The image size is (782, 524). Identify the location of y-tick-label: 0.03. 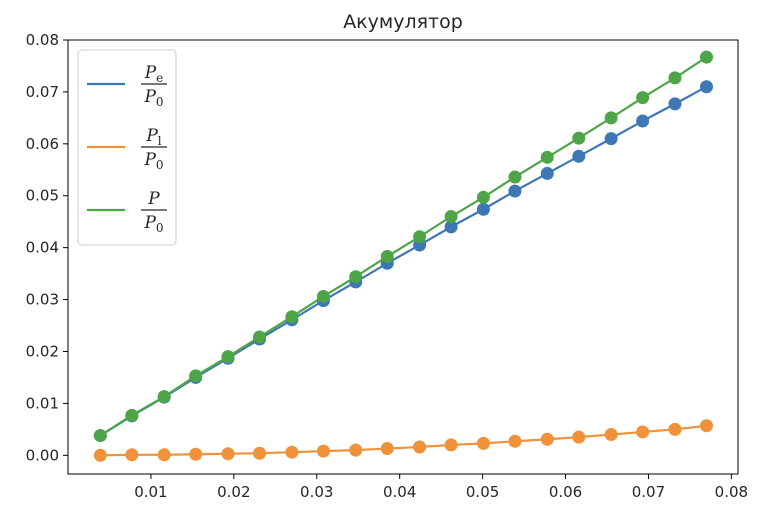
(42, 300).